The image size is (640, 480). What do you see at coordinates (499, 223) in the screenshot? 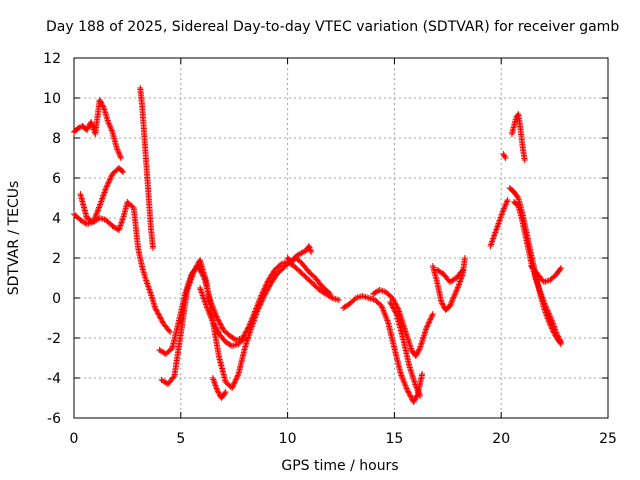
I see `series-track-o` at bounding box center [499, 223].